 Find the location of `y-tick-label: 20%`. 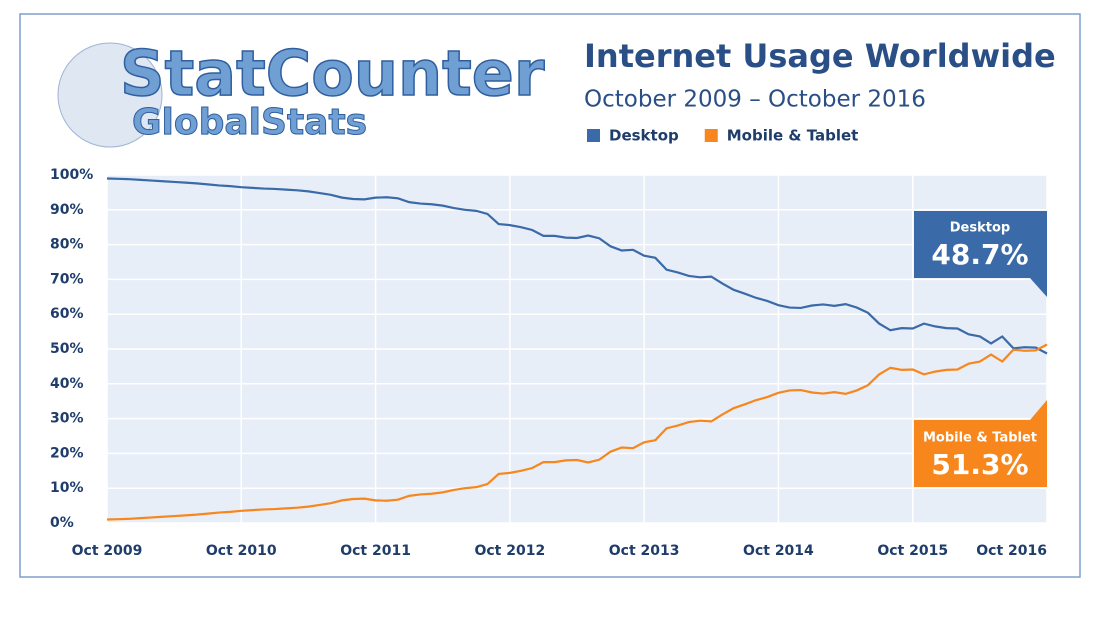

y-tick-label: 20% is located at coordinates (67, 453).